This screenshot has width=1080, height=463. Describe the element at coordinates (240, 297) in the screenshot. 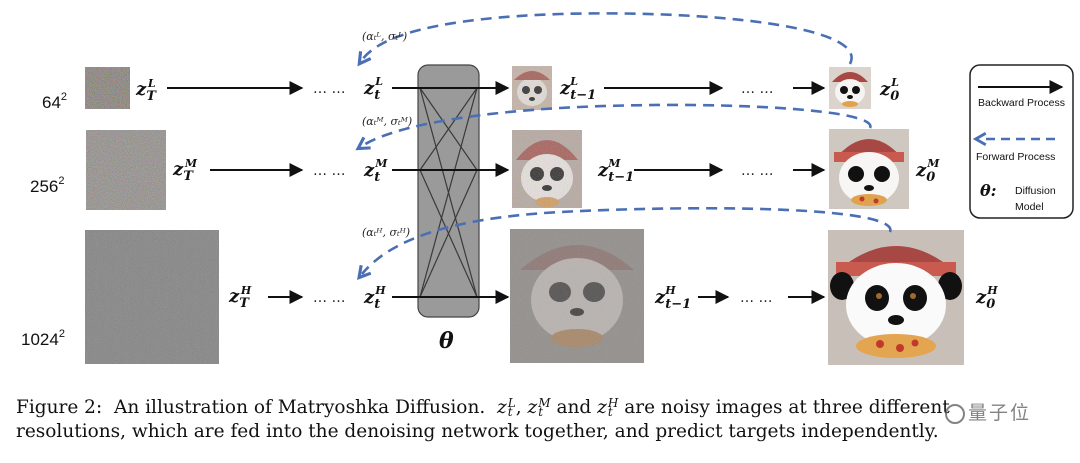

I see `label-zT-high: zTH` at that location.